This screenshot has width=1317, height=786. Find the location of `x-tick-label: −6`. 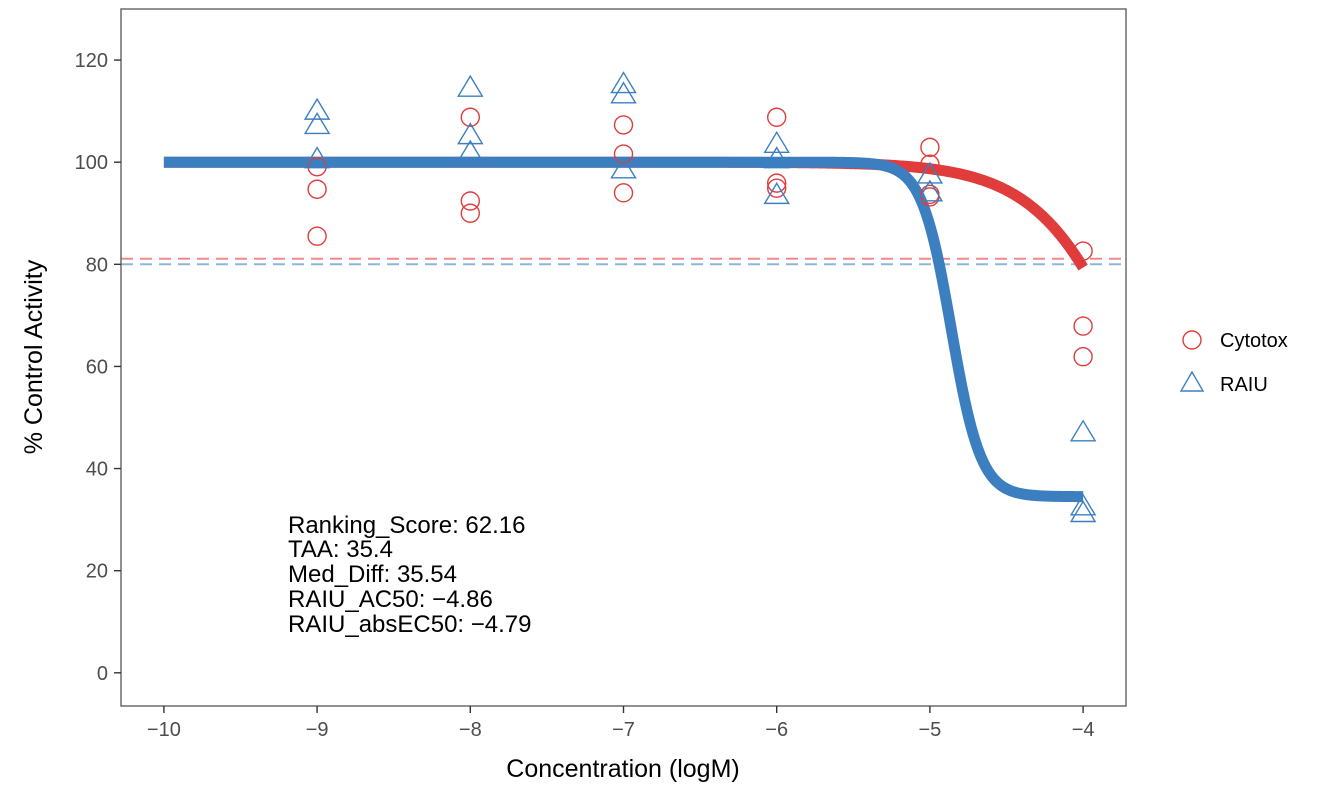

x-tick-label: −6 is located at coordinates (776, 730).